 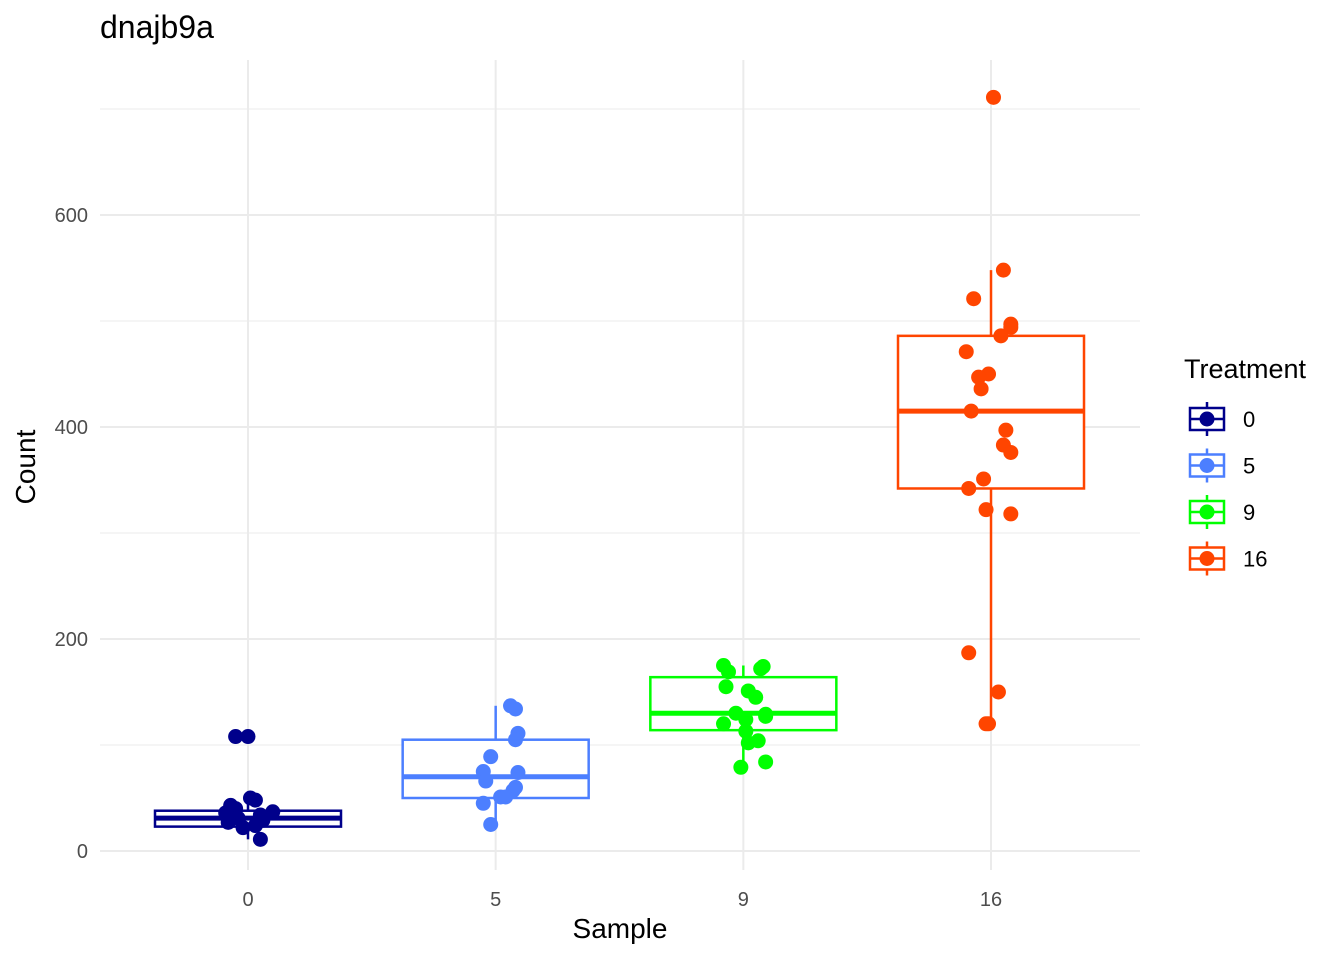 What do you see at coordinates (495, 900) in the screenshot?
I see `x-tick-label: 5` at bounding box center [495, 900].